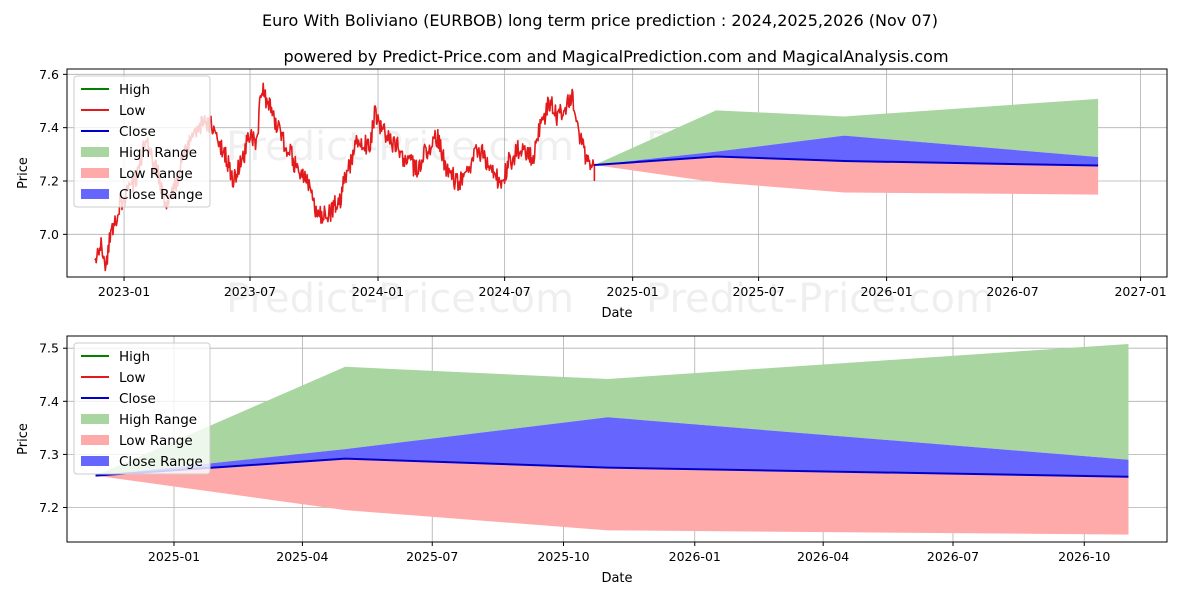 This screenshot has width=1200, height=604. Describe the element at coordinates (250, 291) in the screenshot. I see `x-tick-label: 2023-07` at that location.